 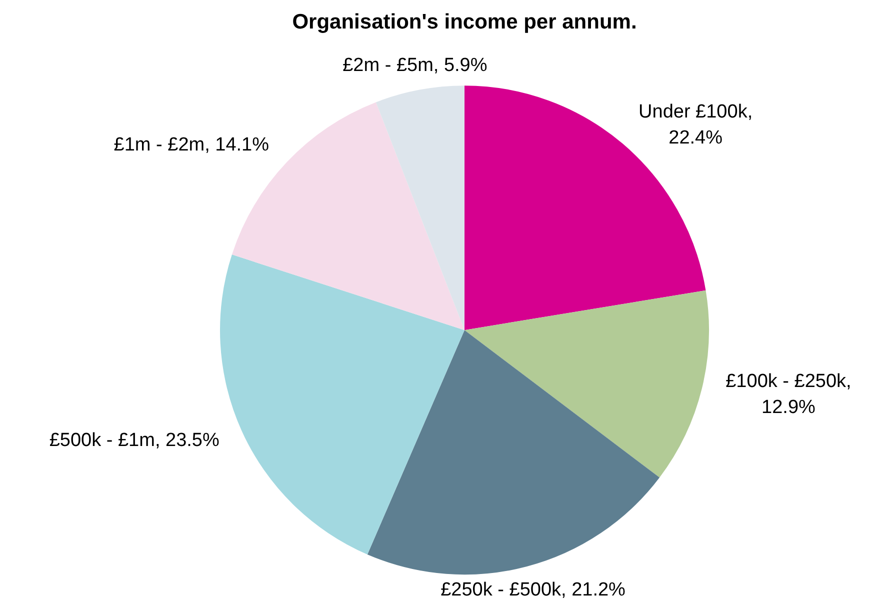 What do you see at coordinates (695, 124) in the screenshot?
I see `slice-label: Under £100k, 22.4%` at bounding box center [695, 124].